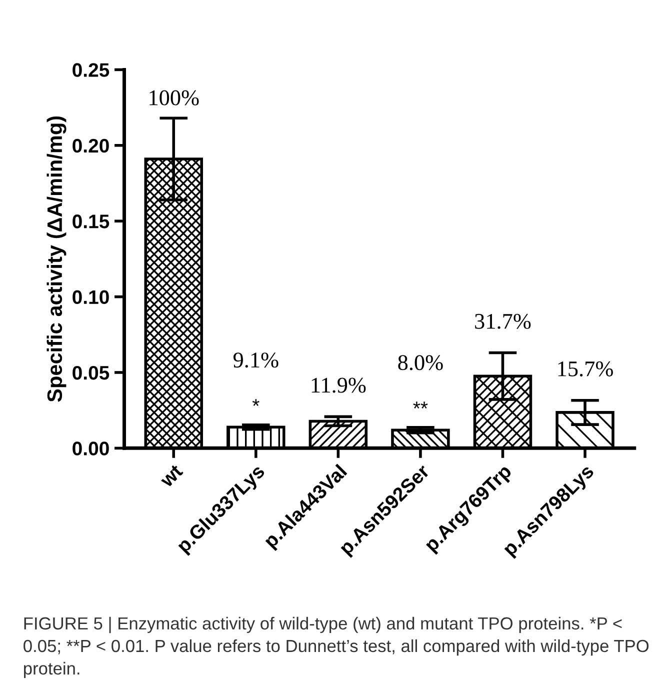 The image size is (654, 697). I want to click on annotation: *, so click(256, 402).